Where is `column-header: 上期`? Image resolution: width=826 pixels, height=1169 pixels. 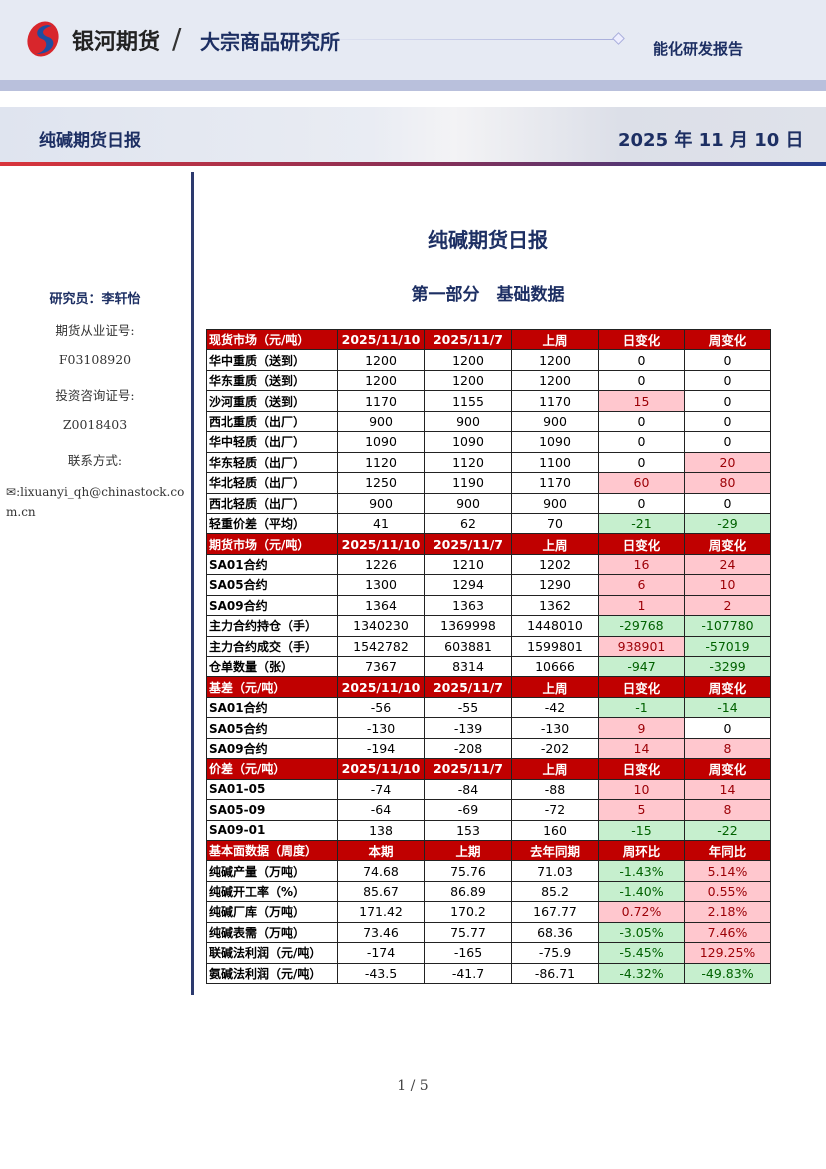 column-header: 上期 is located at coordinates (468, 850).